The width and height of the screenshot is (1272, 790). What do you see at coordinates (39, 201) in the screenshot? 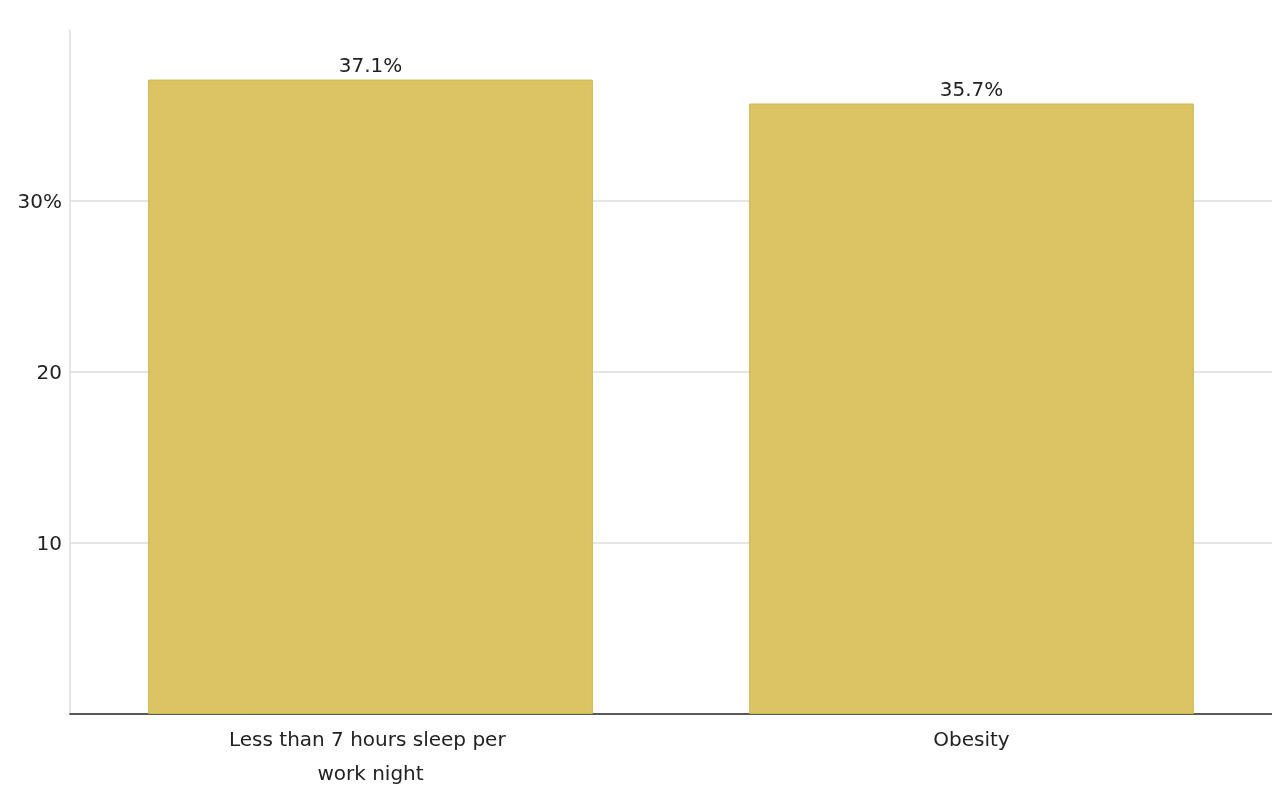
I see `y-tick-label: 30%` at bounding box center [39, 201].